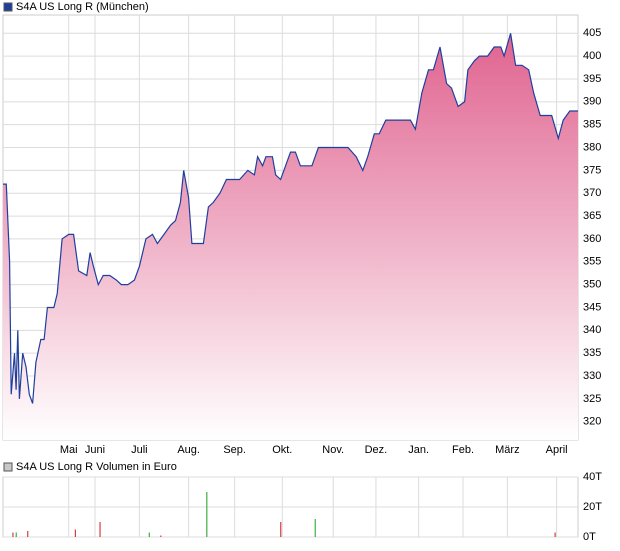 The height and width of the screenshot is (551, 620). I want to click on y-tick-label: 325, so click(592, 399).